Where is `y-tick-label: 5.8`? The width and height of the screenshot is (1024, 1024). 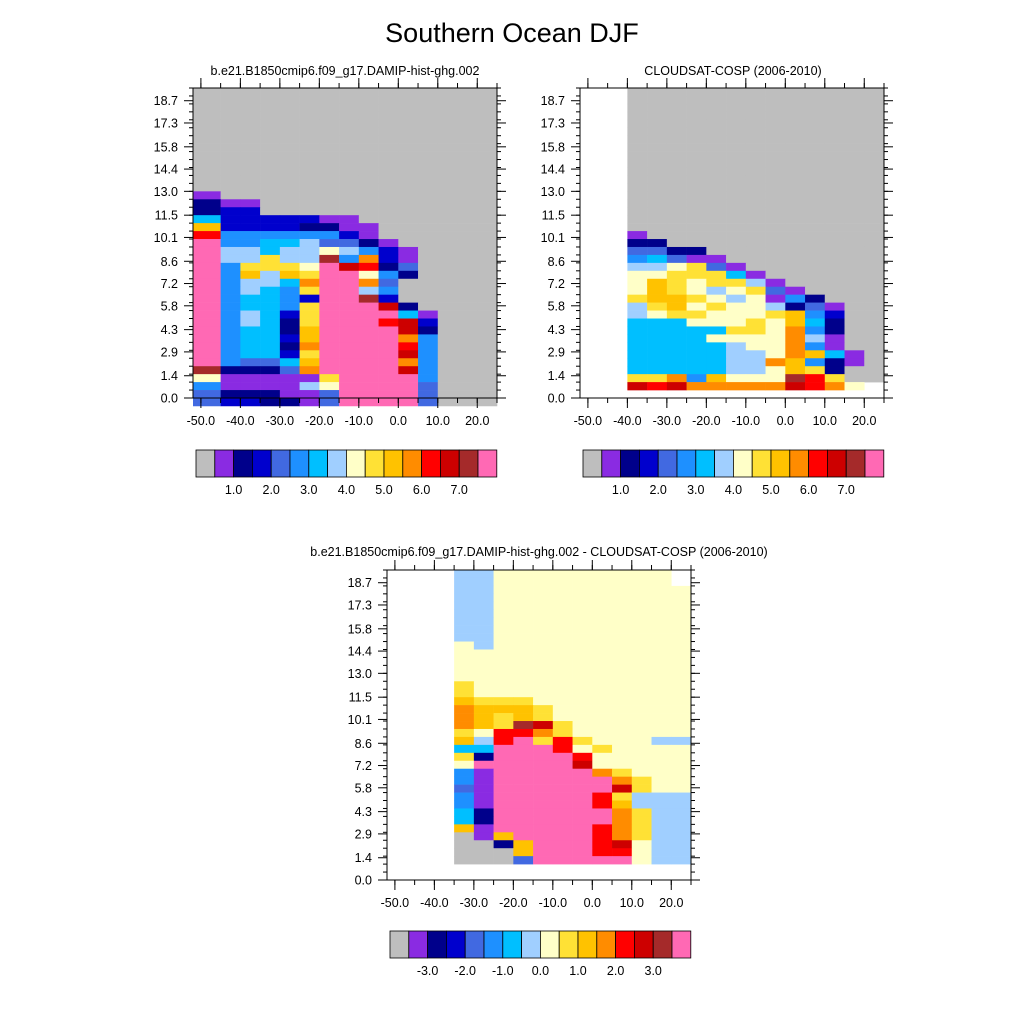
y-tick-label: 5.8 is located at coordinates (556, 306).